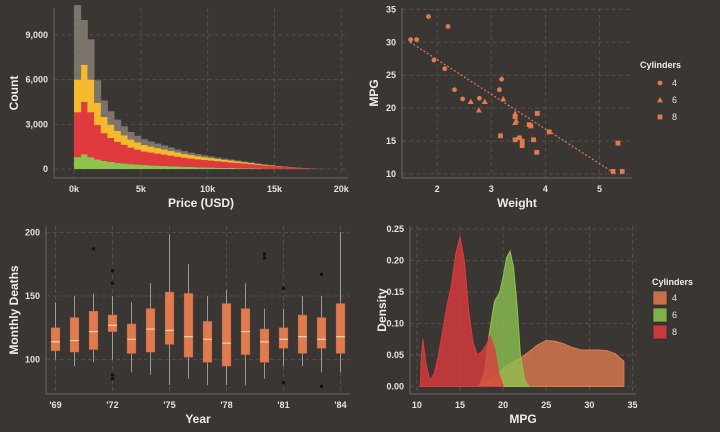 This screenshot has width=720, height=432. Describe the element at coordinates (674, 83) in the screenshot. I see `legend-label: 4` at that location.